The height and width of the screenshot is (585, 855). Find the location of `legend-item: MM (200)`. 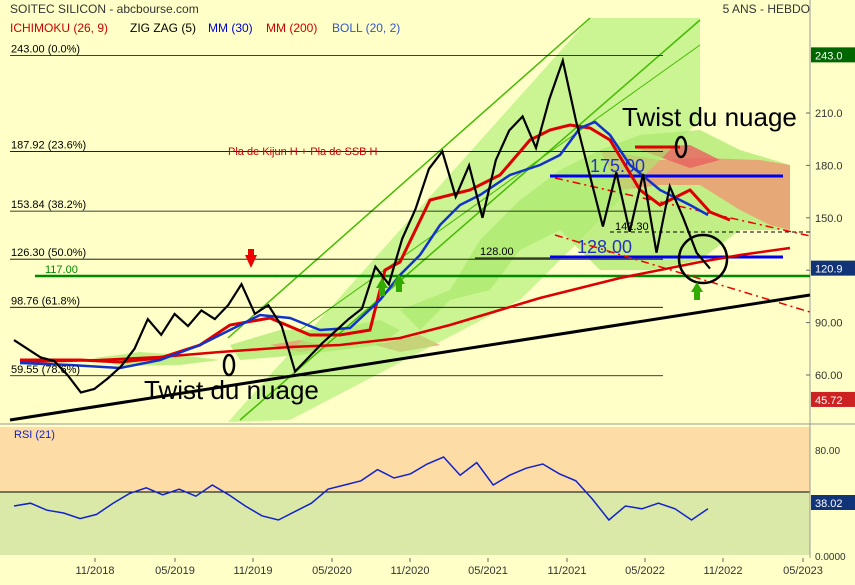

legend-item: MM (200) is located at coordinates (291, 28).